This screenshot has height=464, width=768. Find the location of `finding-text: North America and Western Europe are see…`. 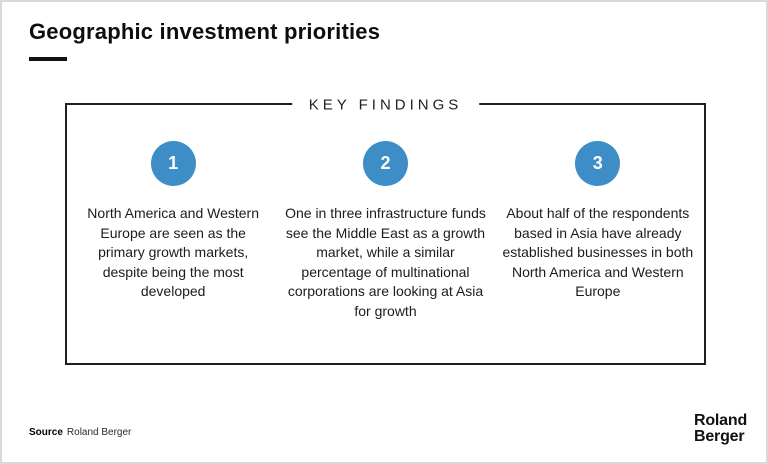

finding-text: North America and Western Europe are see… is located at coordinates (173, 252).